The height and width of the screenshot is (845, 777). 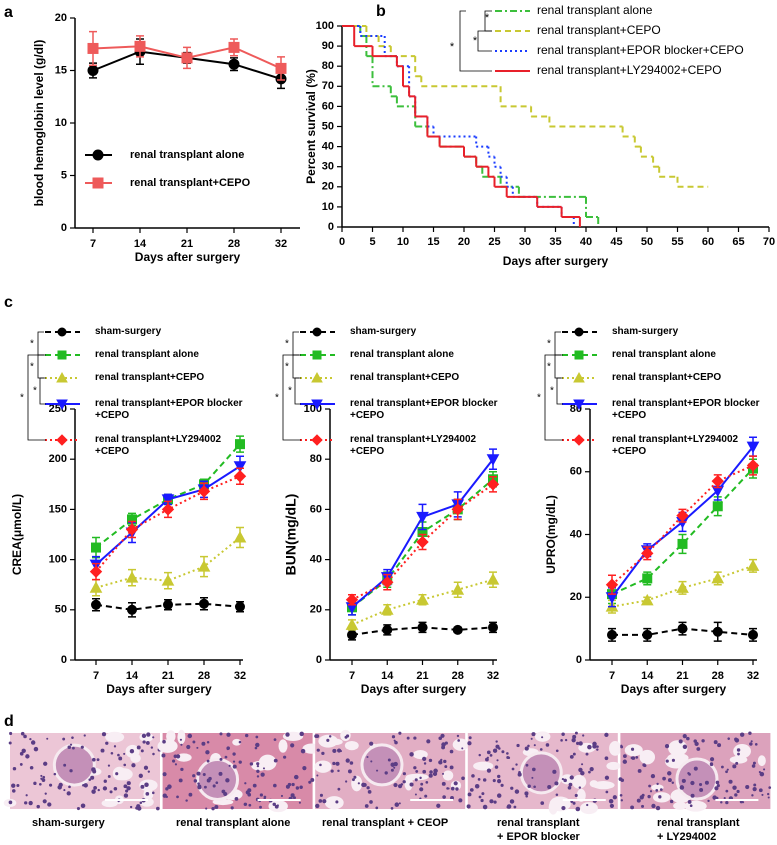 I want to click on y-tick-label: 80, so click(x=316, y=459).